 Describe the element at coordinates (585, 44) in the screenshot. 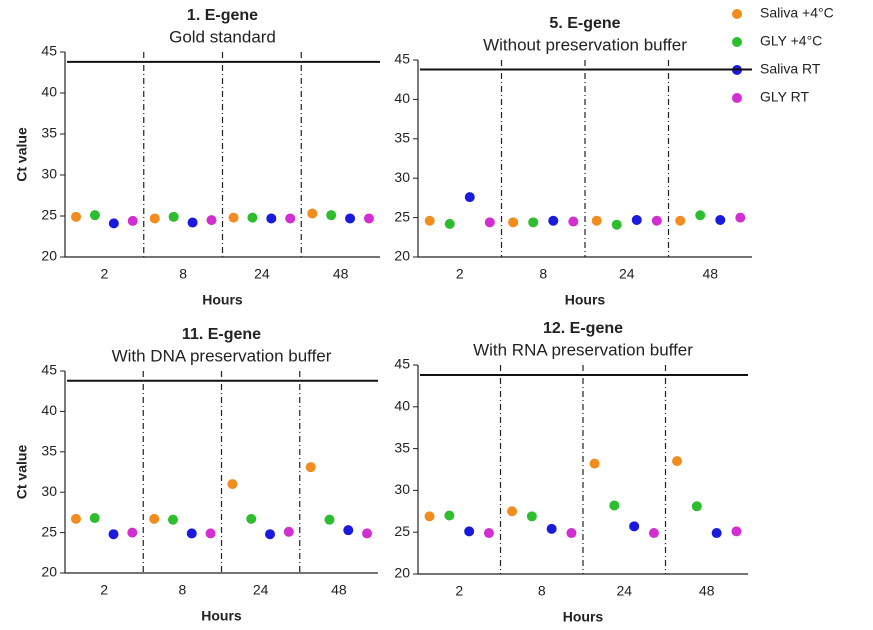

I see `chart-subtitle: Without preservation buffer` at that location.